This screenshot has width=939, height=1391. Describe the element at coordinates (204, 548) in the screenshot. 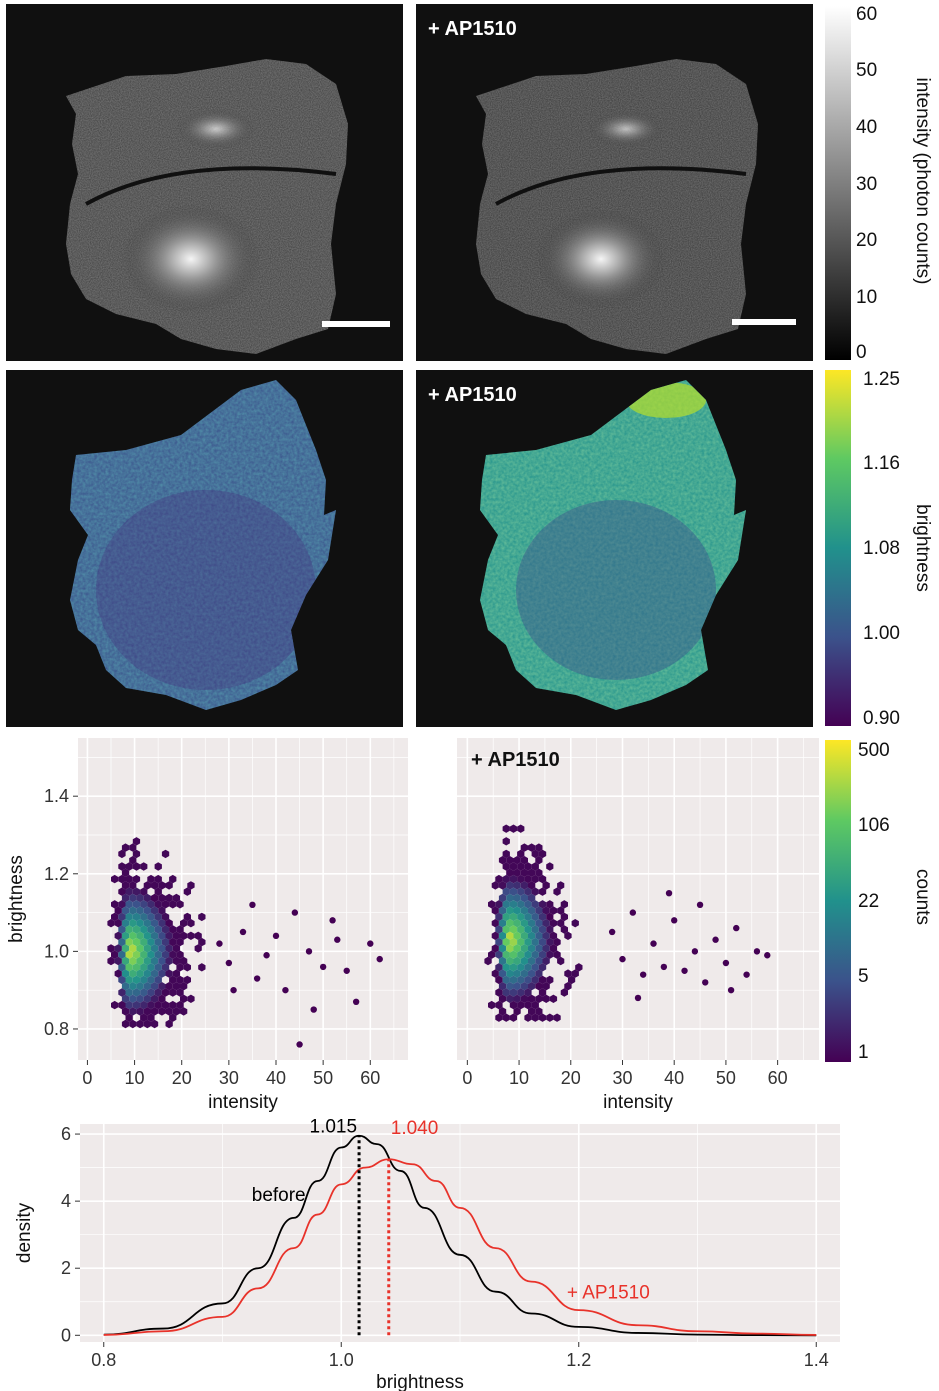

I see `brightness-image-before` at that location.